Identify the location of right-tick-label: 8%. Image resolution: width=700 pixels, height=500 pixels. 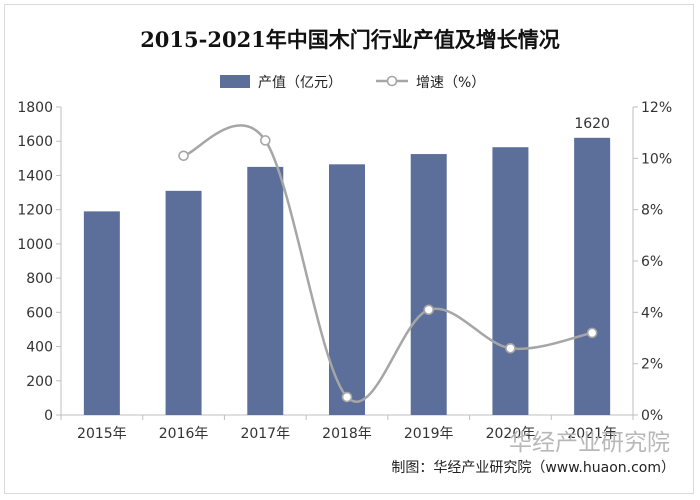
(652, 211).